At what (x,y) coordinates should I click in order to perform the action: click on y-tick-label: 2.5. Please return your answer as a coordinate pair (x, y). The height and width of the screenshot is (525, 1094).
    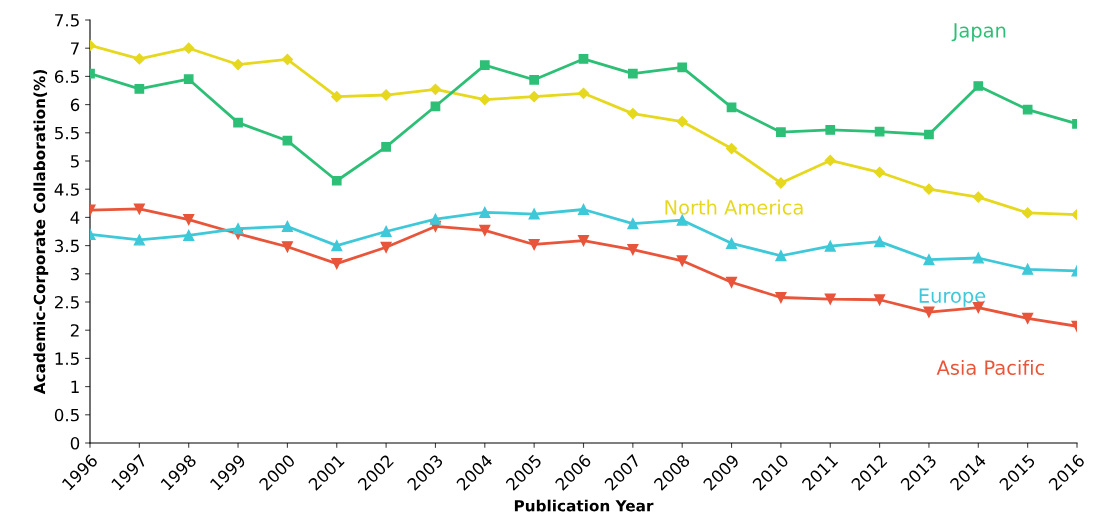
    Looking at the image, I should click on (66, 302).